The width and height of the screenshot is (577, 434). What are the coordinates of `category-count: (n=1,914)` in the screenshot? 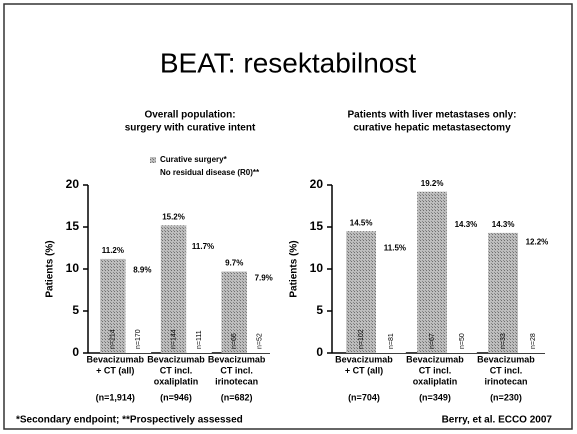 It's located at (115, 397).